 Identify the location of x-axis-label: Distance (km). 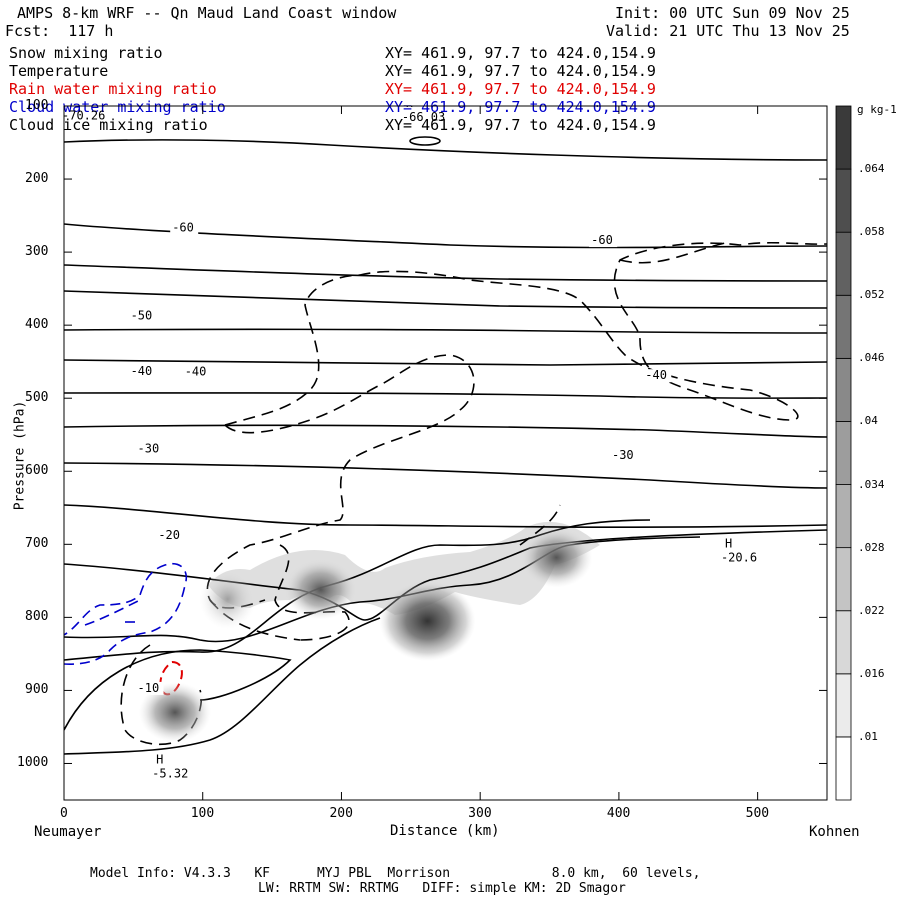
(445, 831).